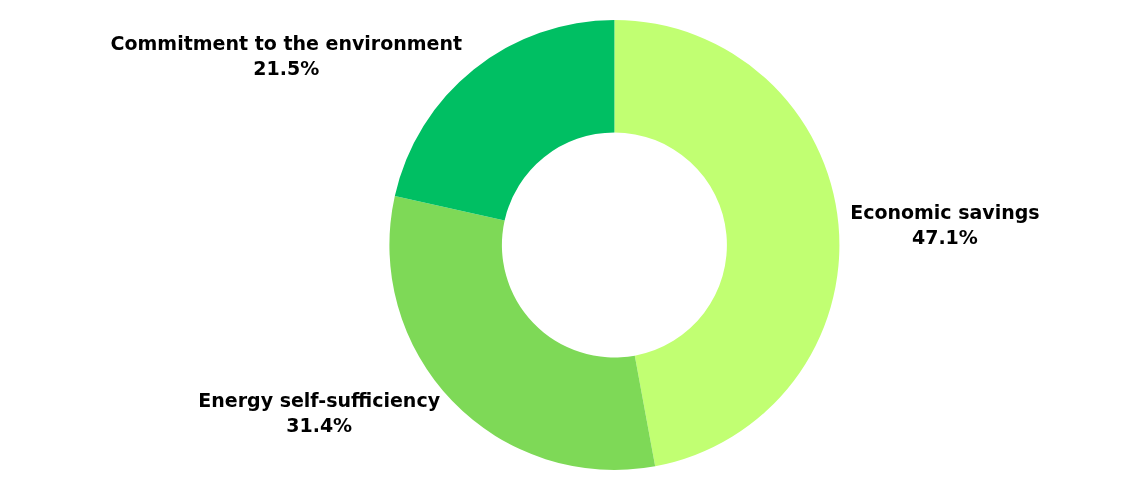  What do you see at coordinates (319, 424) in the screenshot?
I see `data-label: 31.4%` at bounding box center [319, 424].